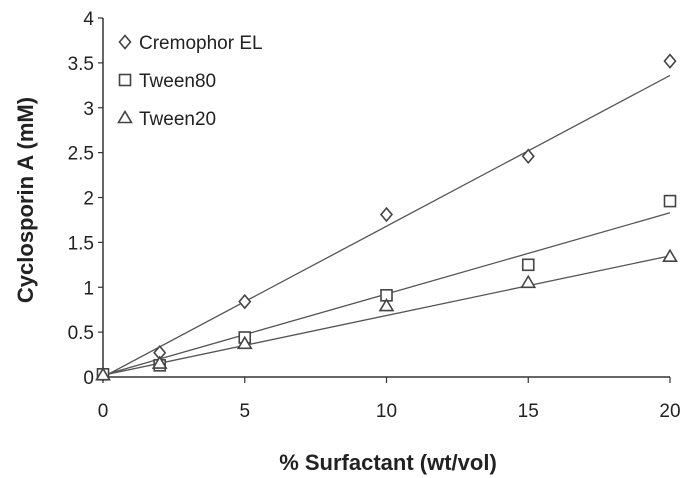 Image resolution: width=688 pixels, height=478 pixels. What do you see at coordinates (81, 243) in the screenshot?
I see `y-tick-label: 1.5` at bounding box center [81, 243].